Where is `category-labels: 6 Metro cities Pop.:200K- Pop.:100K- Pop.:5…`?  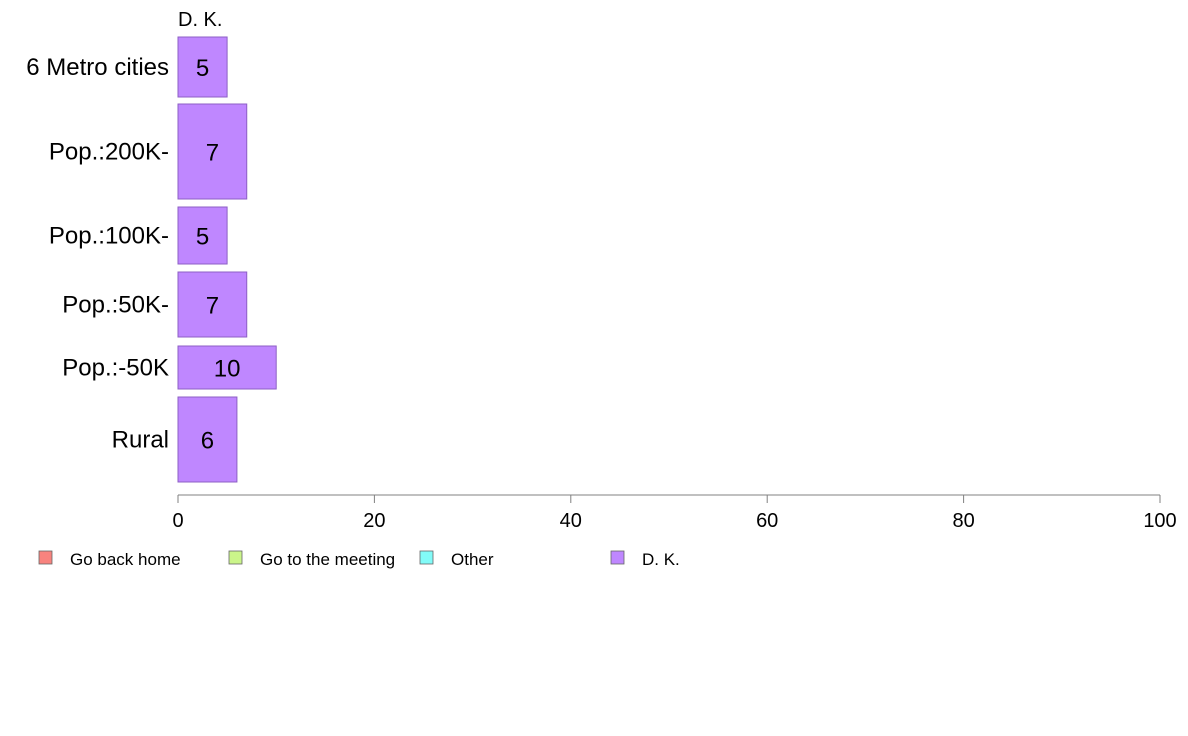
category-labels: 6 Metro cities Pop.:200K- Pop.:100K- Pop.:5… is located at coordinates (97, 254).